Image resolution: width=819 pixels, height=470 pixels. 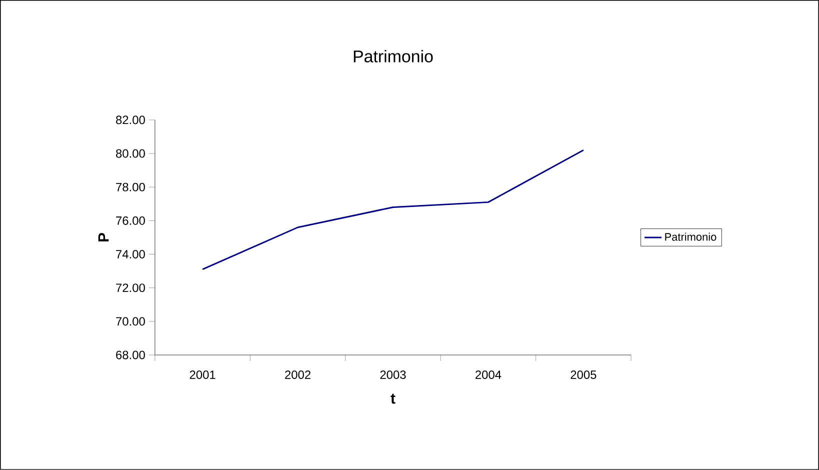 What do you see at coordinates (130, 288) in the screenshot?
I see `y-tick-label: 72.00` at bounding box center [130, 288].